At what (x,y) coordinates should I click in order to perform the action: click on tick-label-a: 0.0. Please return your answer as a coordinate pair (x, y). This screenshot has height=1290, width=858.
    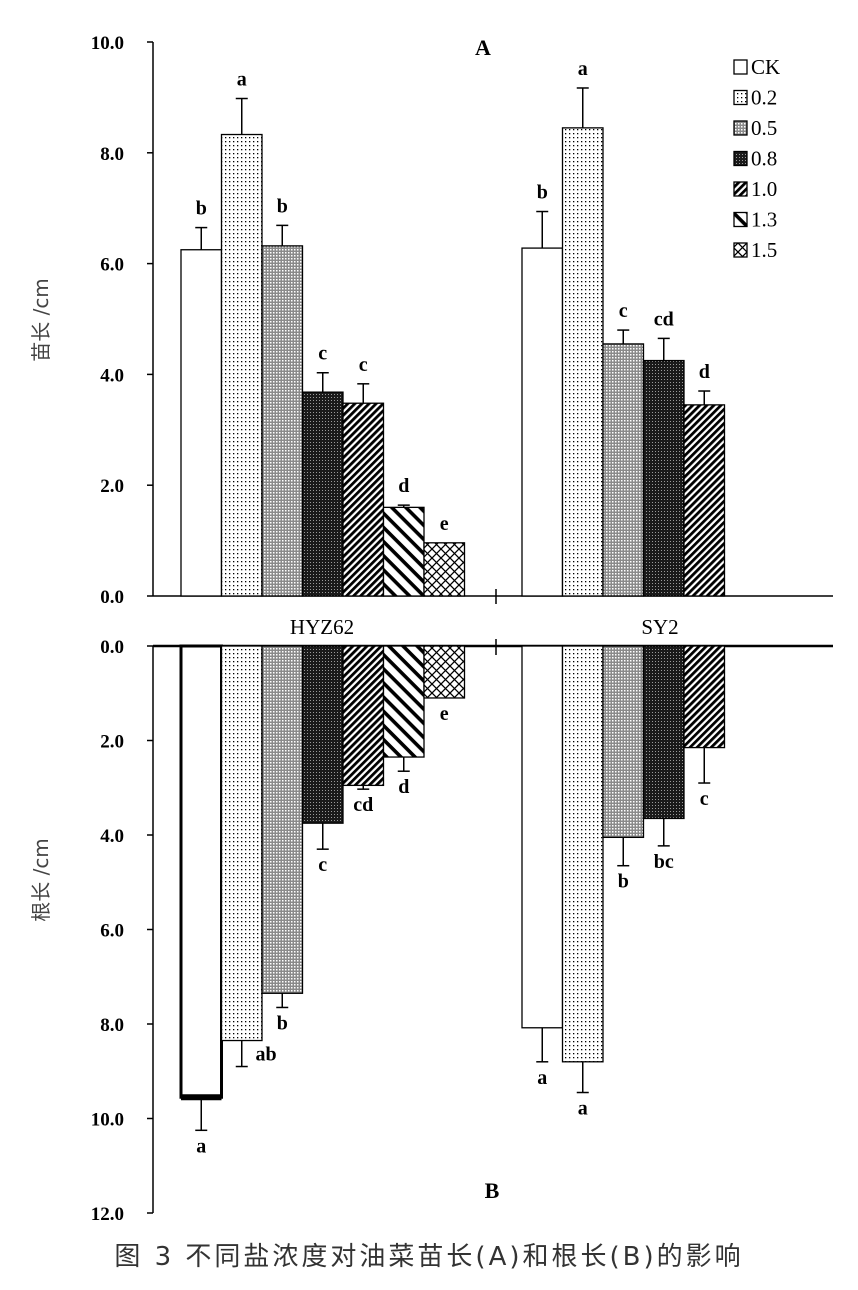
    Looking at the image, I should click on (112, 597).